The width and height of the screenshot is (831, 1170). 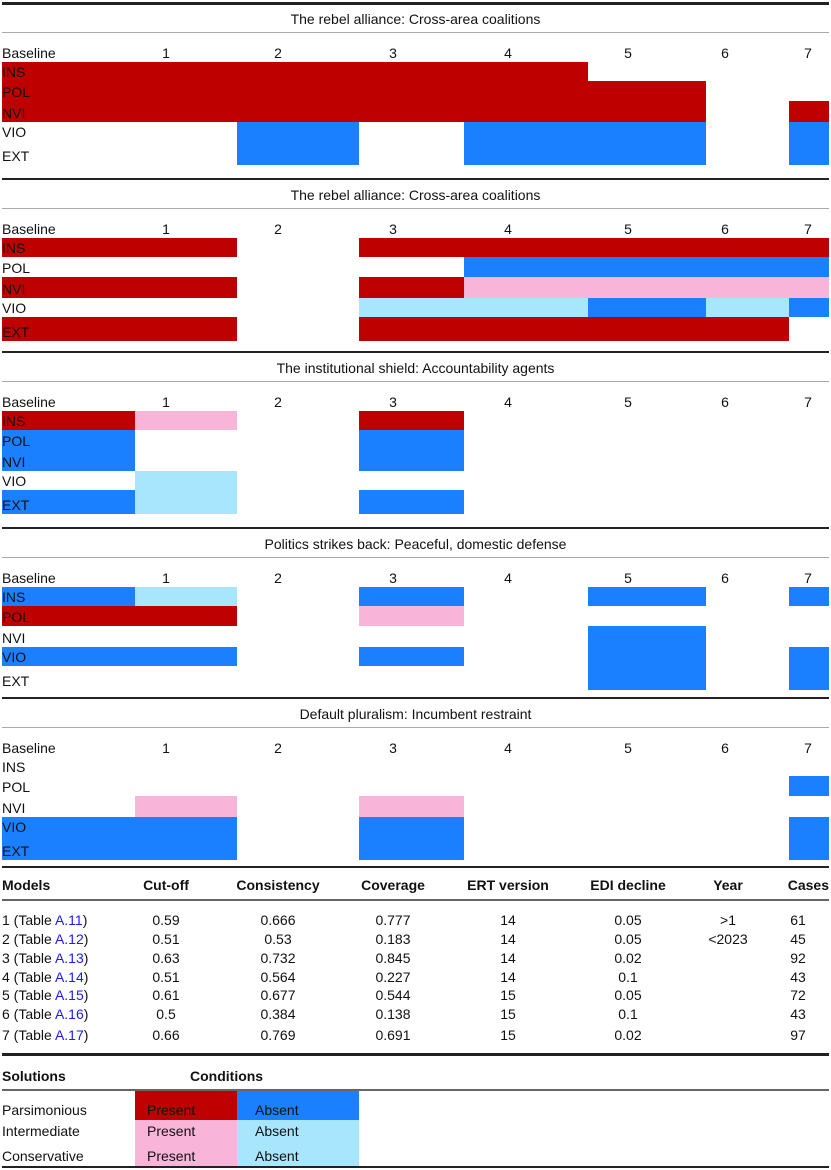 I want to click on model-value: 0.384, so click(x=278, y=1014).